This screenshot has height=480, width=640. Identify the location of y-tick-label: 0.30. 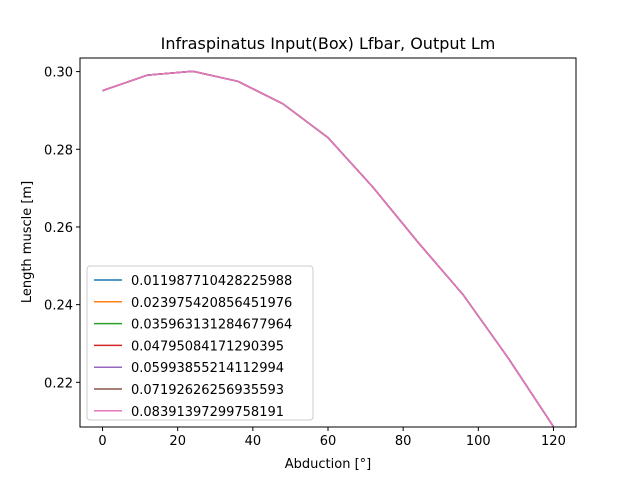
(58, 73).